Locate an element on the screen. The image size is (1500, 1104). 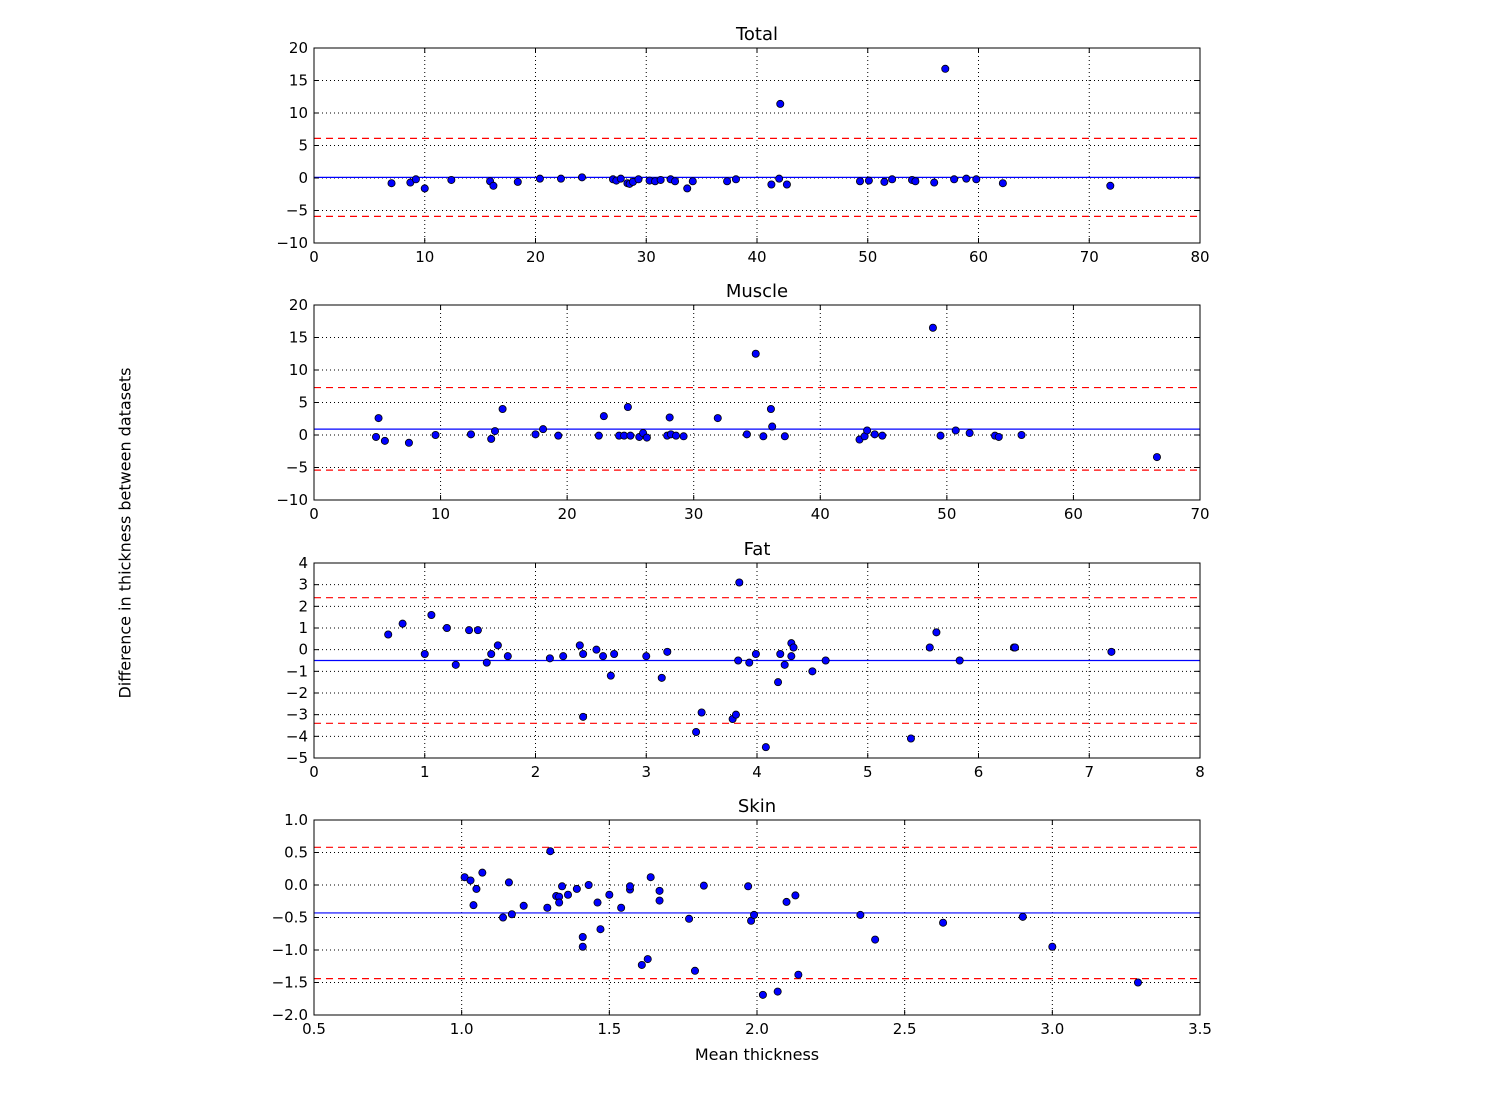
x-tick-label: 80 is located at coordinates (1199, 257).